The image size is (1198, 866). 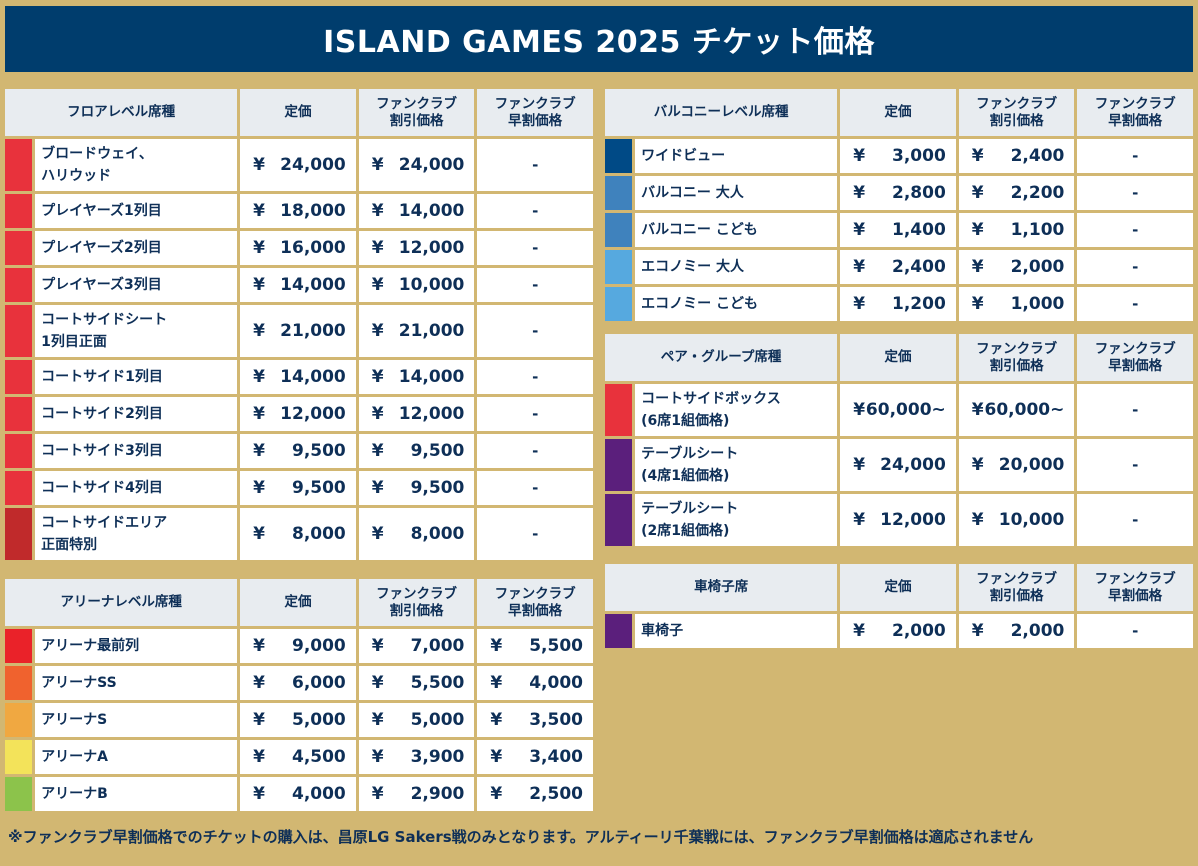 What do you see at coordinates (736, 193) in the screenshot?
I see `seat-name: バルコニー 大人` at bounding box center [736, 193].